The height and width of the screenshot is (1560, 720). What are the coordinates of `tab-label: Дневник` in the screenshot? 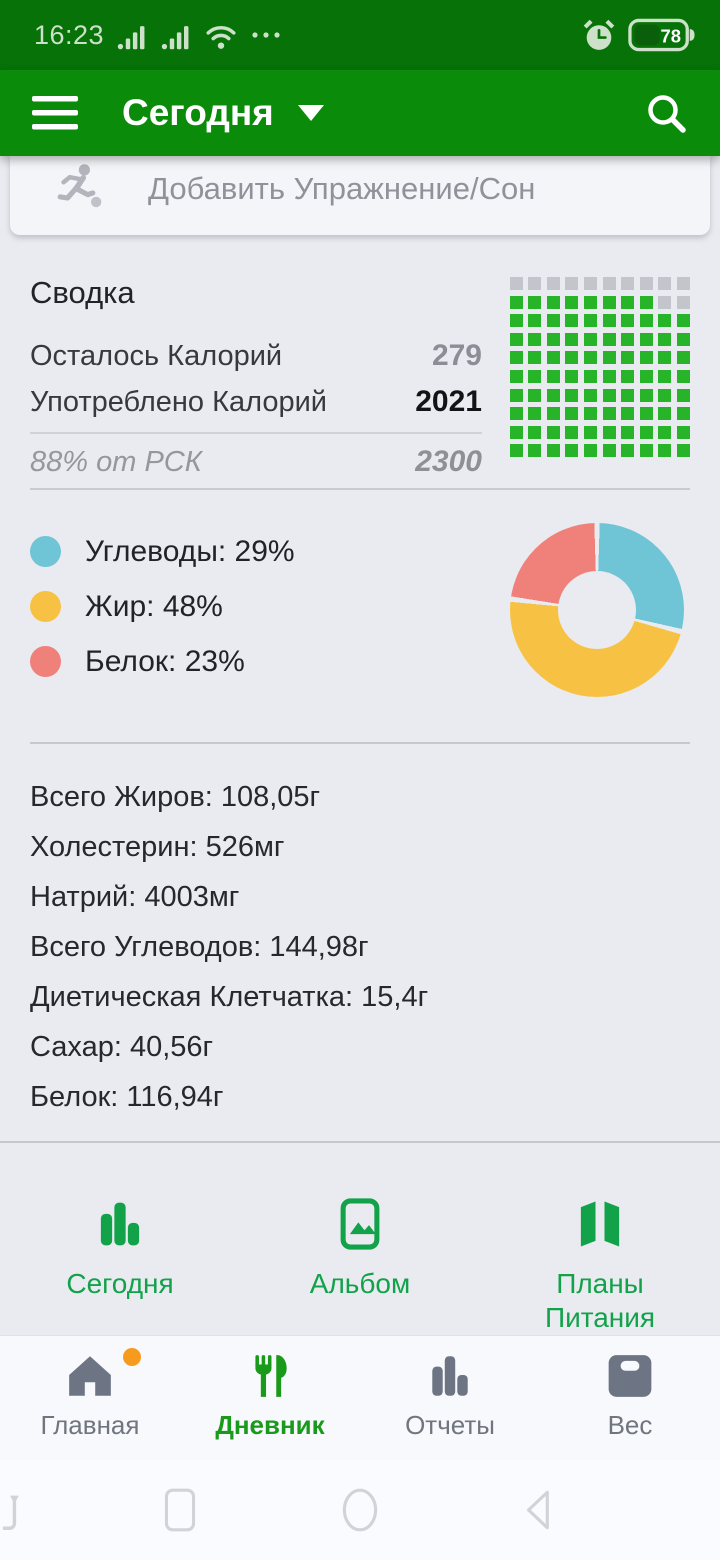 It's located at (270, 1425).